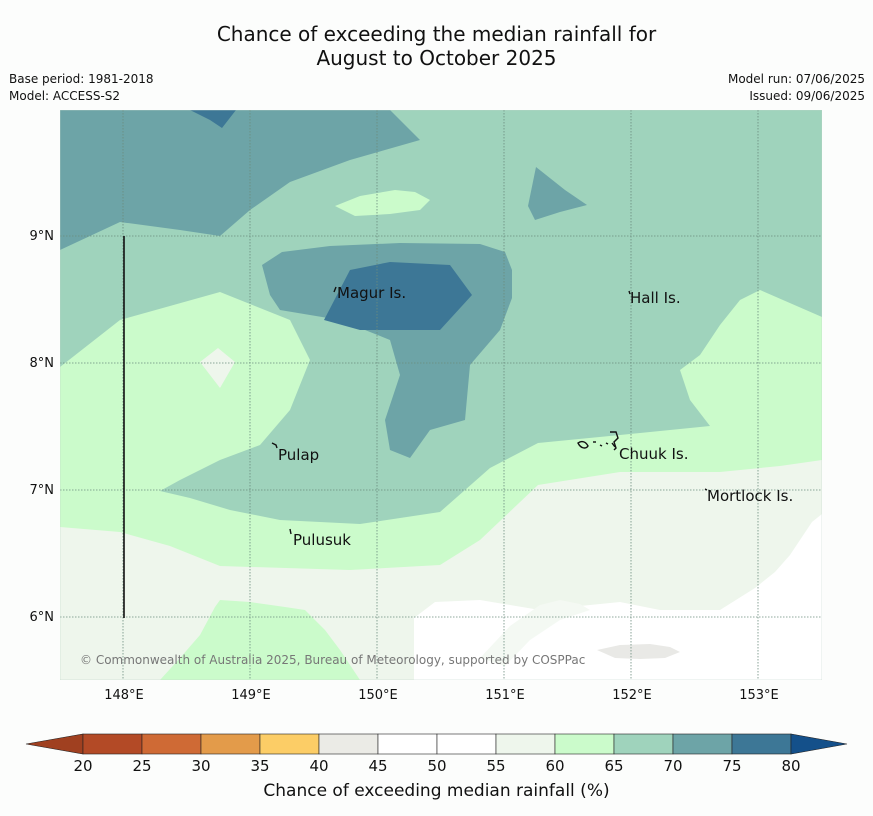  Describe the element at coordinates (42, 617) in the screenshot. I see `lat-label-6n: 6°N` at that location.